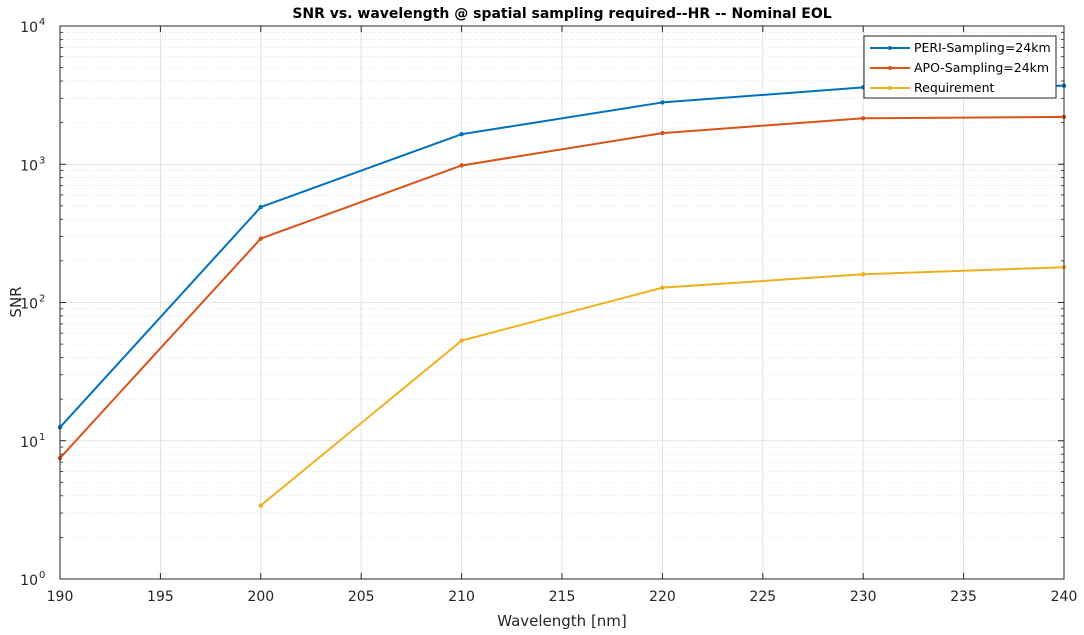  Describe the element at coordinates (562, 597) in the screenshot. I see `x-tick-label: 215` at that location.